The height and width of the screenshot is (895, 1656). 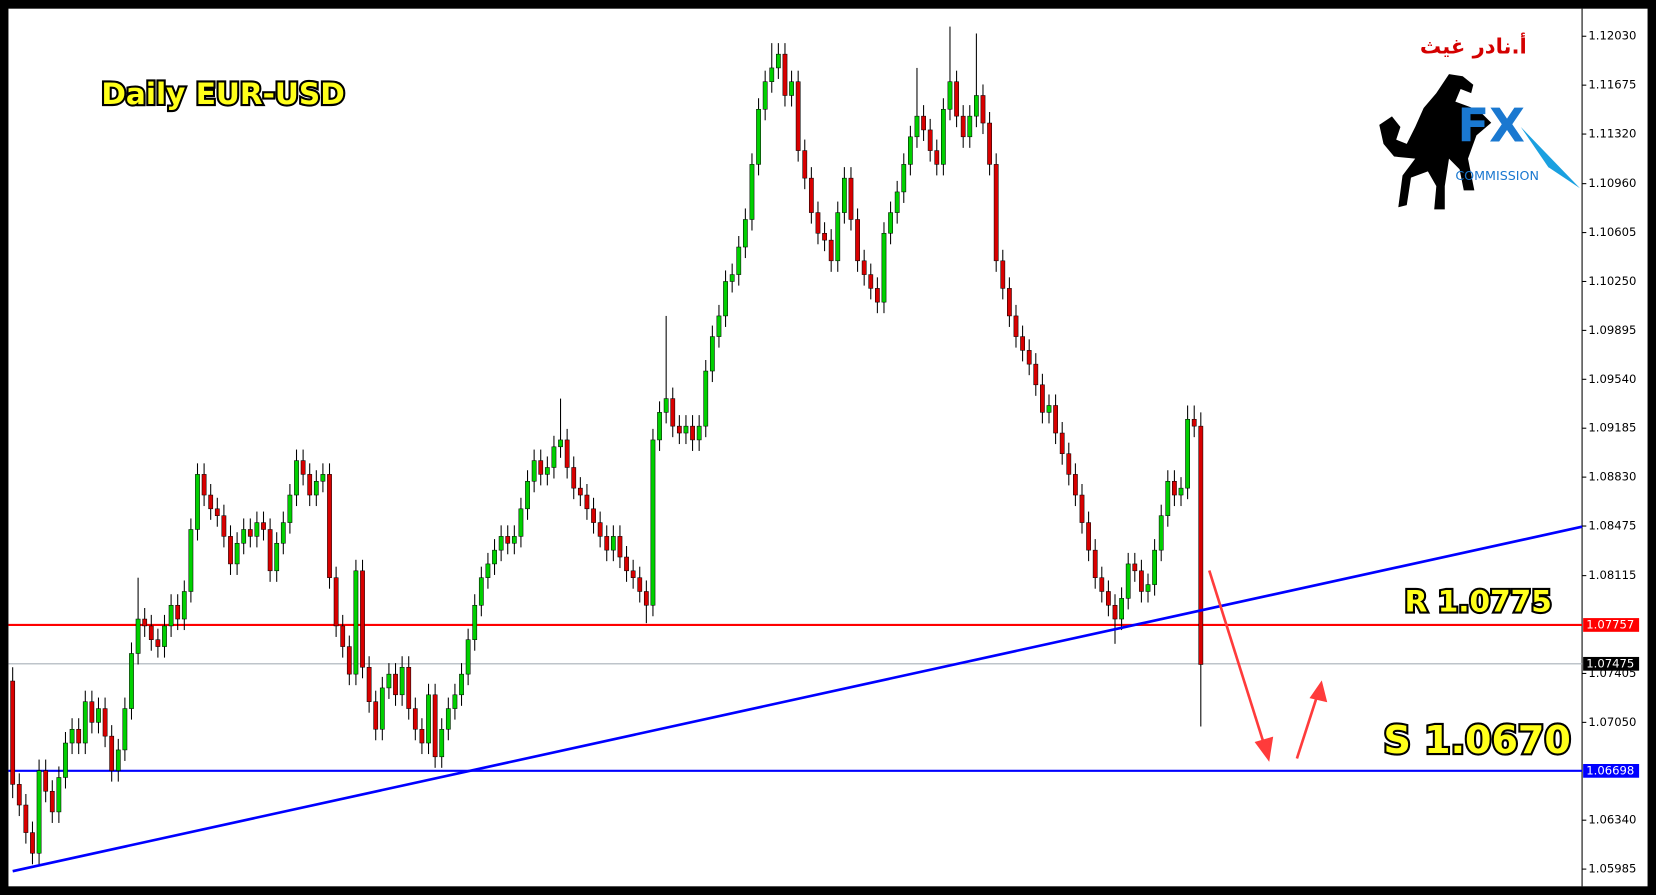 I want to click on y-tick-label: 1.08830, so click(x=1612, y=477).